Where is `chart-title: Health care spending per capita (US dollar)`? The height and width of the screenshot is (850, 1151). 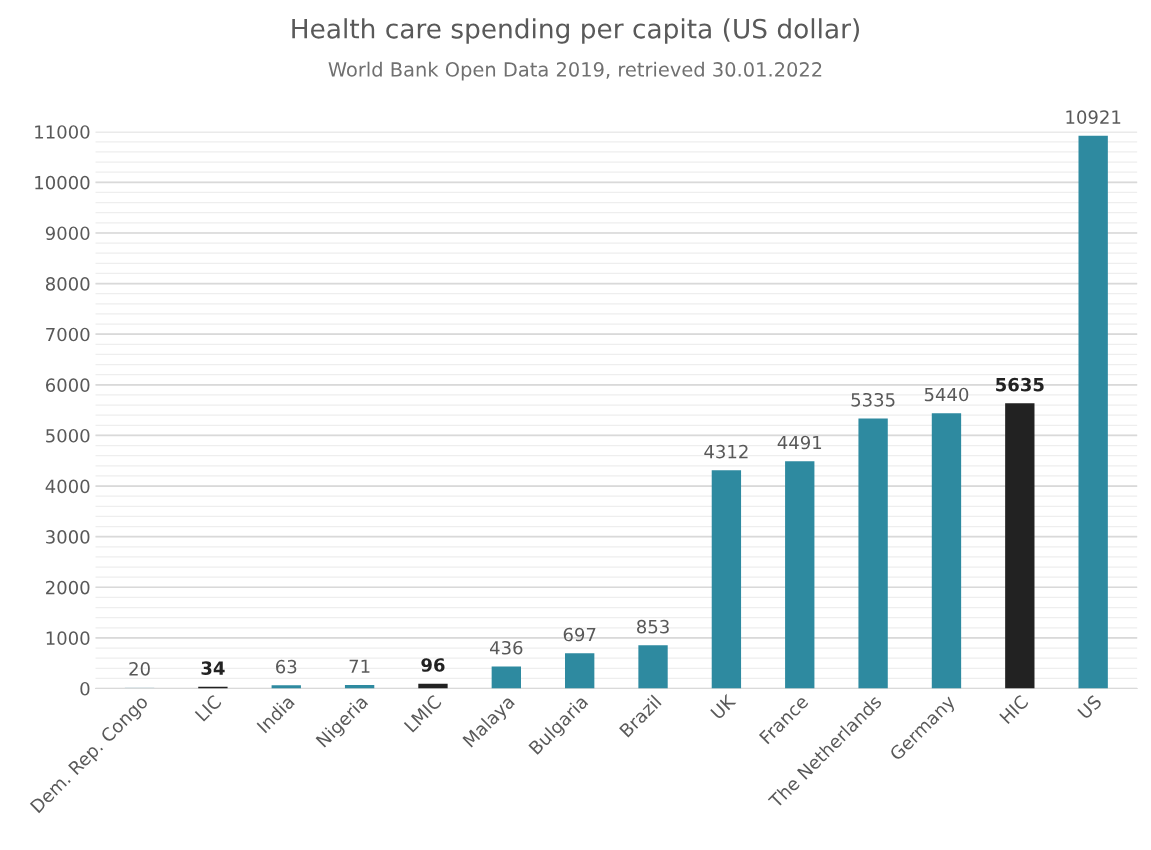
chart-title: Health care spending per capita (US dollar) is located at coordinates (575, 31).